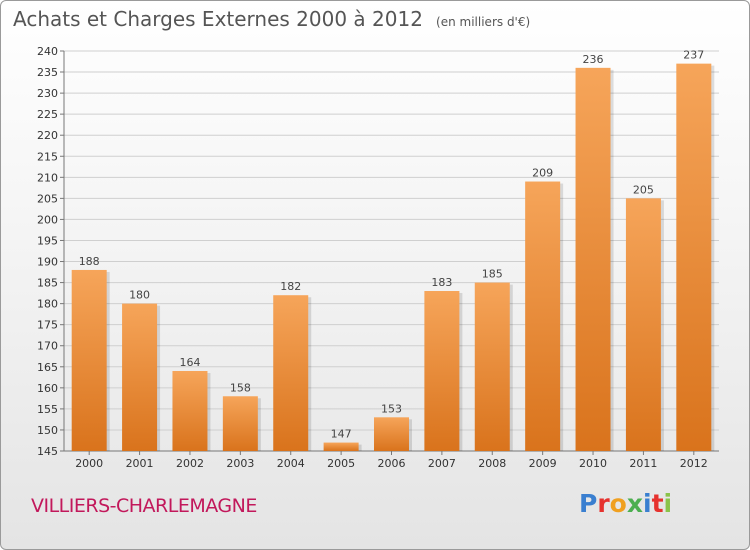  I want to click on bar-value-label: 237, so click(693, 55).